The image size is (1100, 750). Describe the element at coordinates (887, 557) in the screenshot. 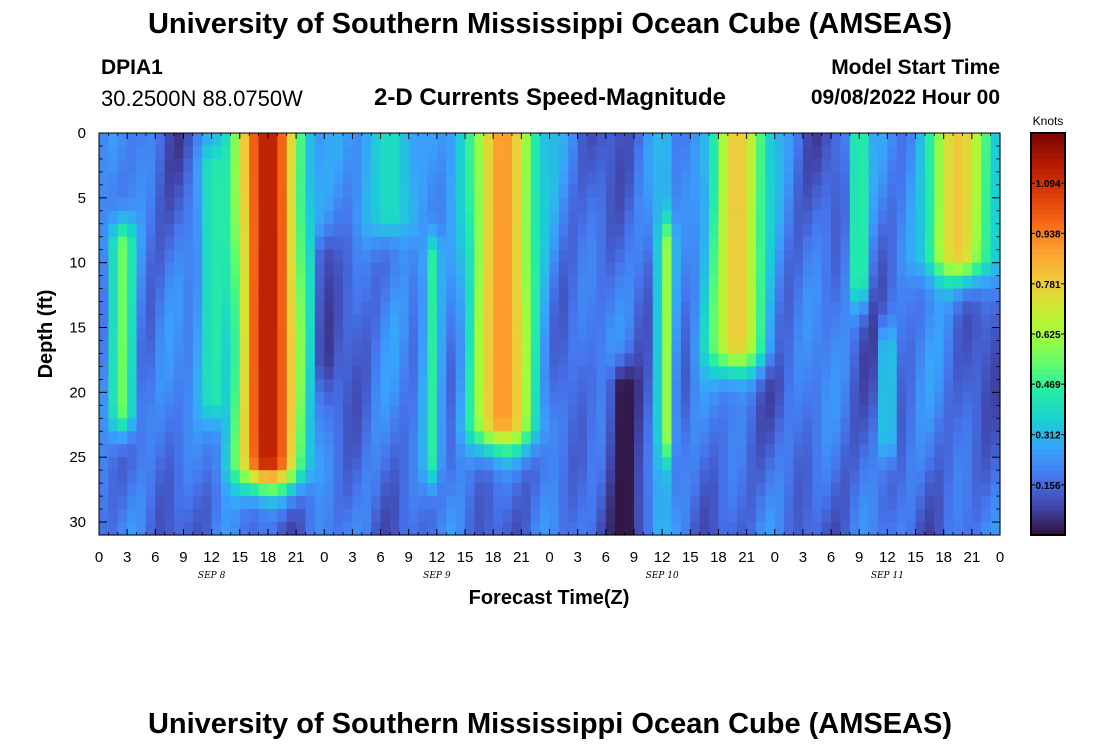

I see `x-tick-label: 12` at that location.